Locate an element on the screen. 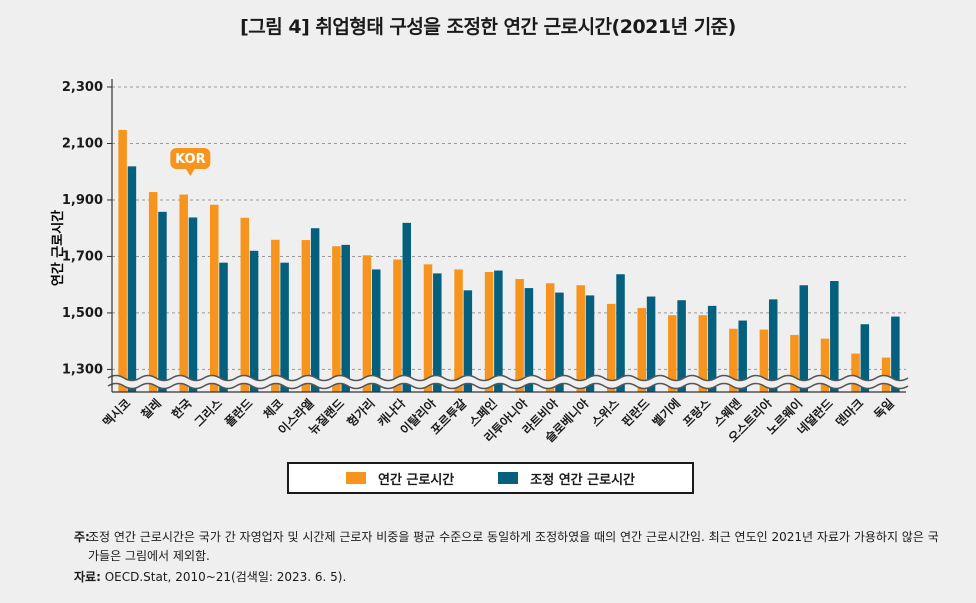 This screenshot has height=603, width=976. x-tick-label: 프랑스 is located at coordinates (696, 412).